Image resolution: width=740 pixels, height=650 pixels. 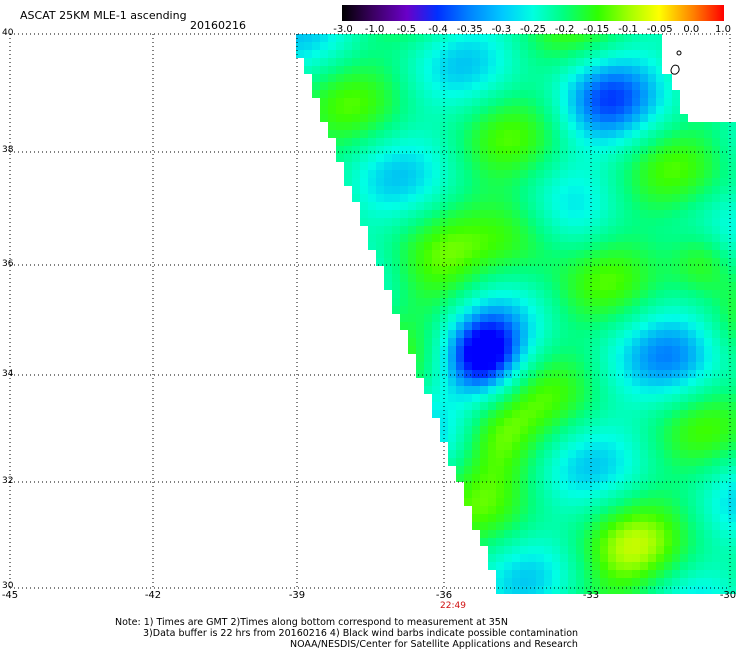 I want to click on colorbar-label: -3.0, so click(x=343, y=29).